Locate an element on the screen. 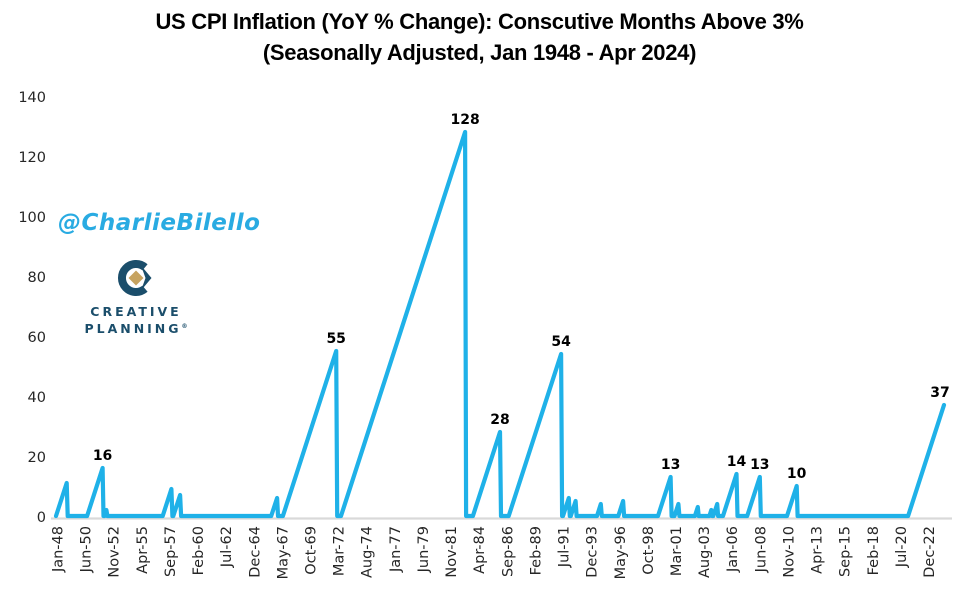 This screenshot has height=592, width=959. creative-planning-logo: CREATIVE PLANNING® is located at coordinates (136, 296).